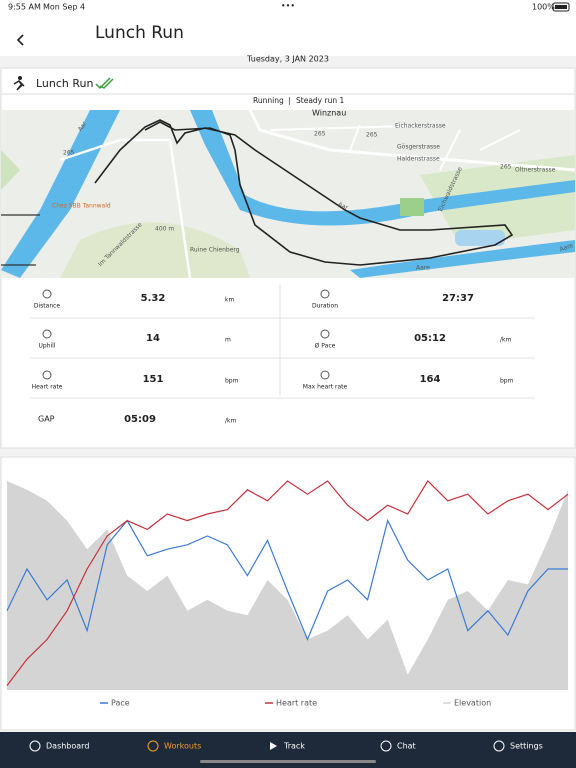  Describe the element at coordinates (325, 306) in the screenshot. I see `stat-label: Duration` at that location.